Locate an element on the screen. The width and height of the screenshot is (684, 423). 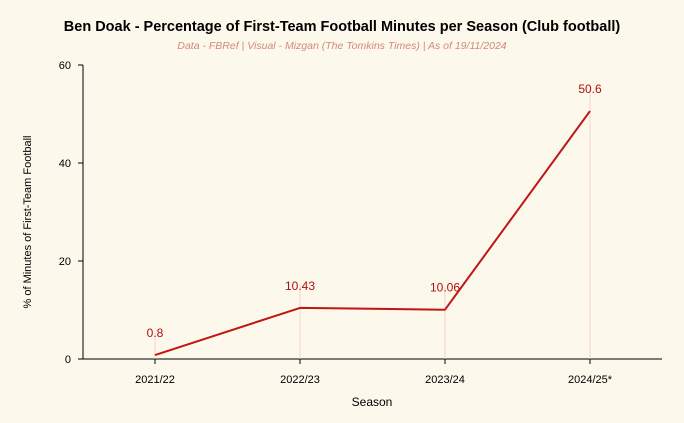
data-label: 10.43 is located at coordinates (300, 286).